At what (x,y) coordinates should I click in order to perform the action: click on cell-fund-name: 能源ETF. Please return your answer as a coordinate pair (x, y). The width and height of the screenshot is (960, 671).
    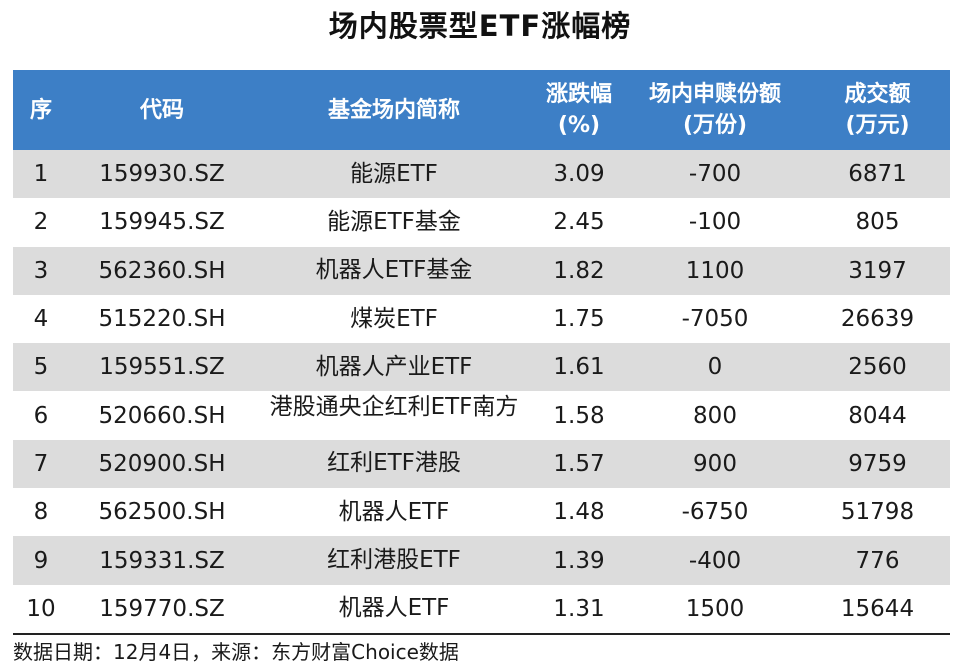
    Looking at the image, I should click on (394, 174).